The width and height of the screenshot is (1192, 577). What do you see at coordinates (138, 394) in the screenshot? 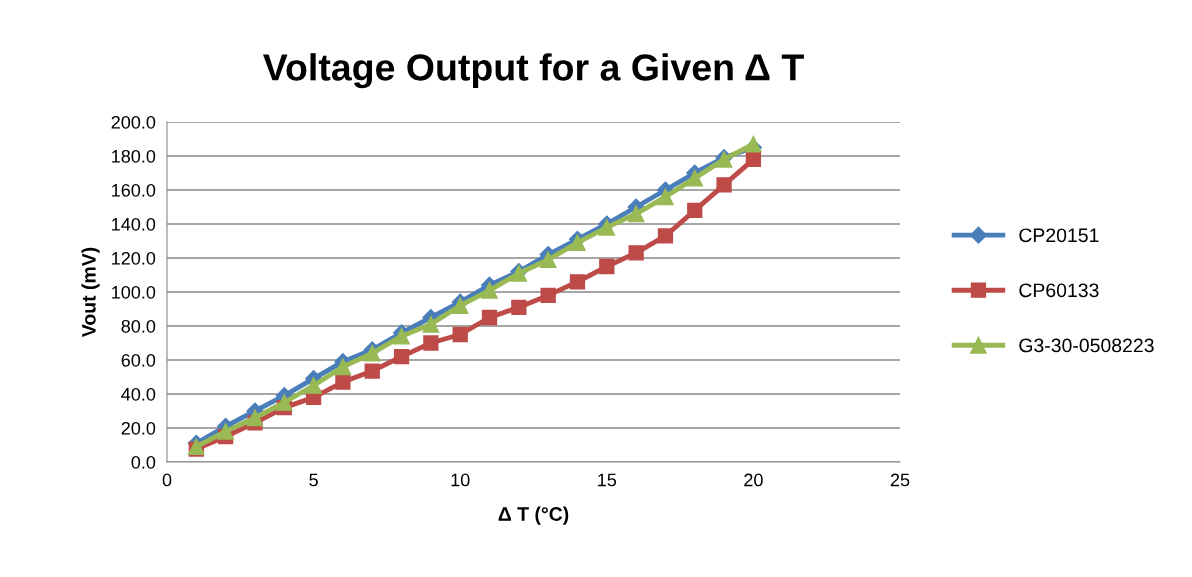
I see `y-tick-label: 40.0` at bounding box center [138, 394].